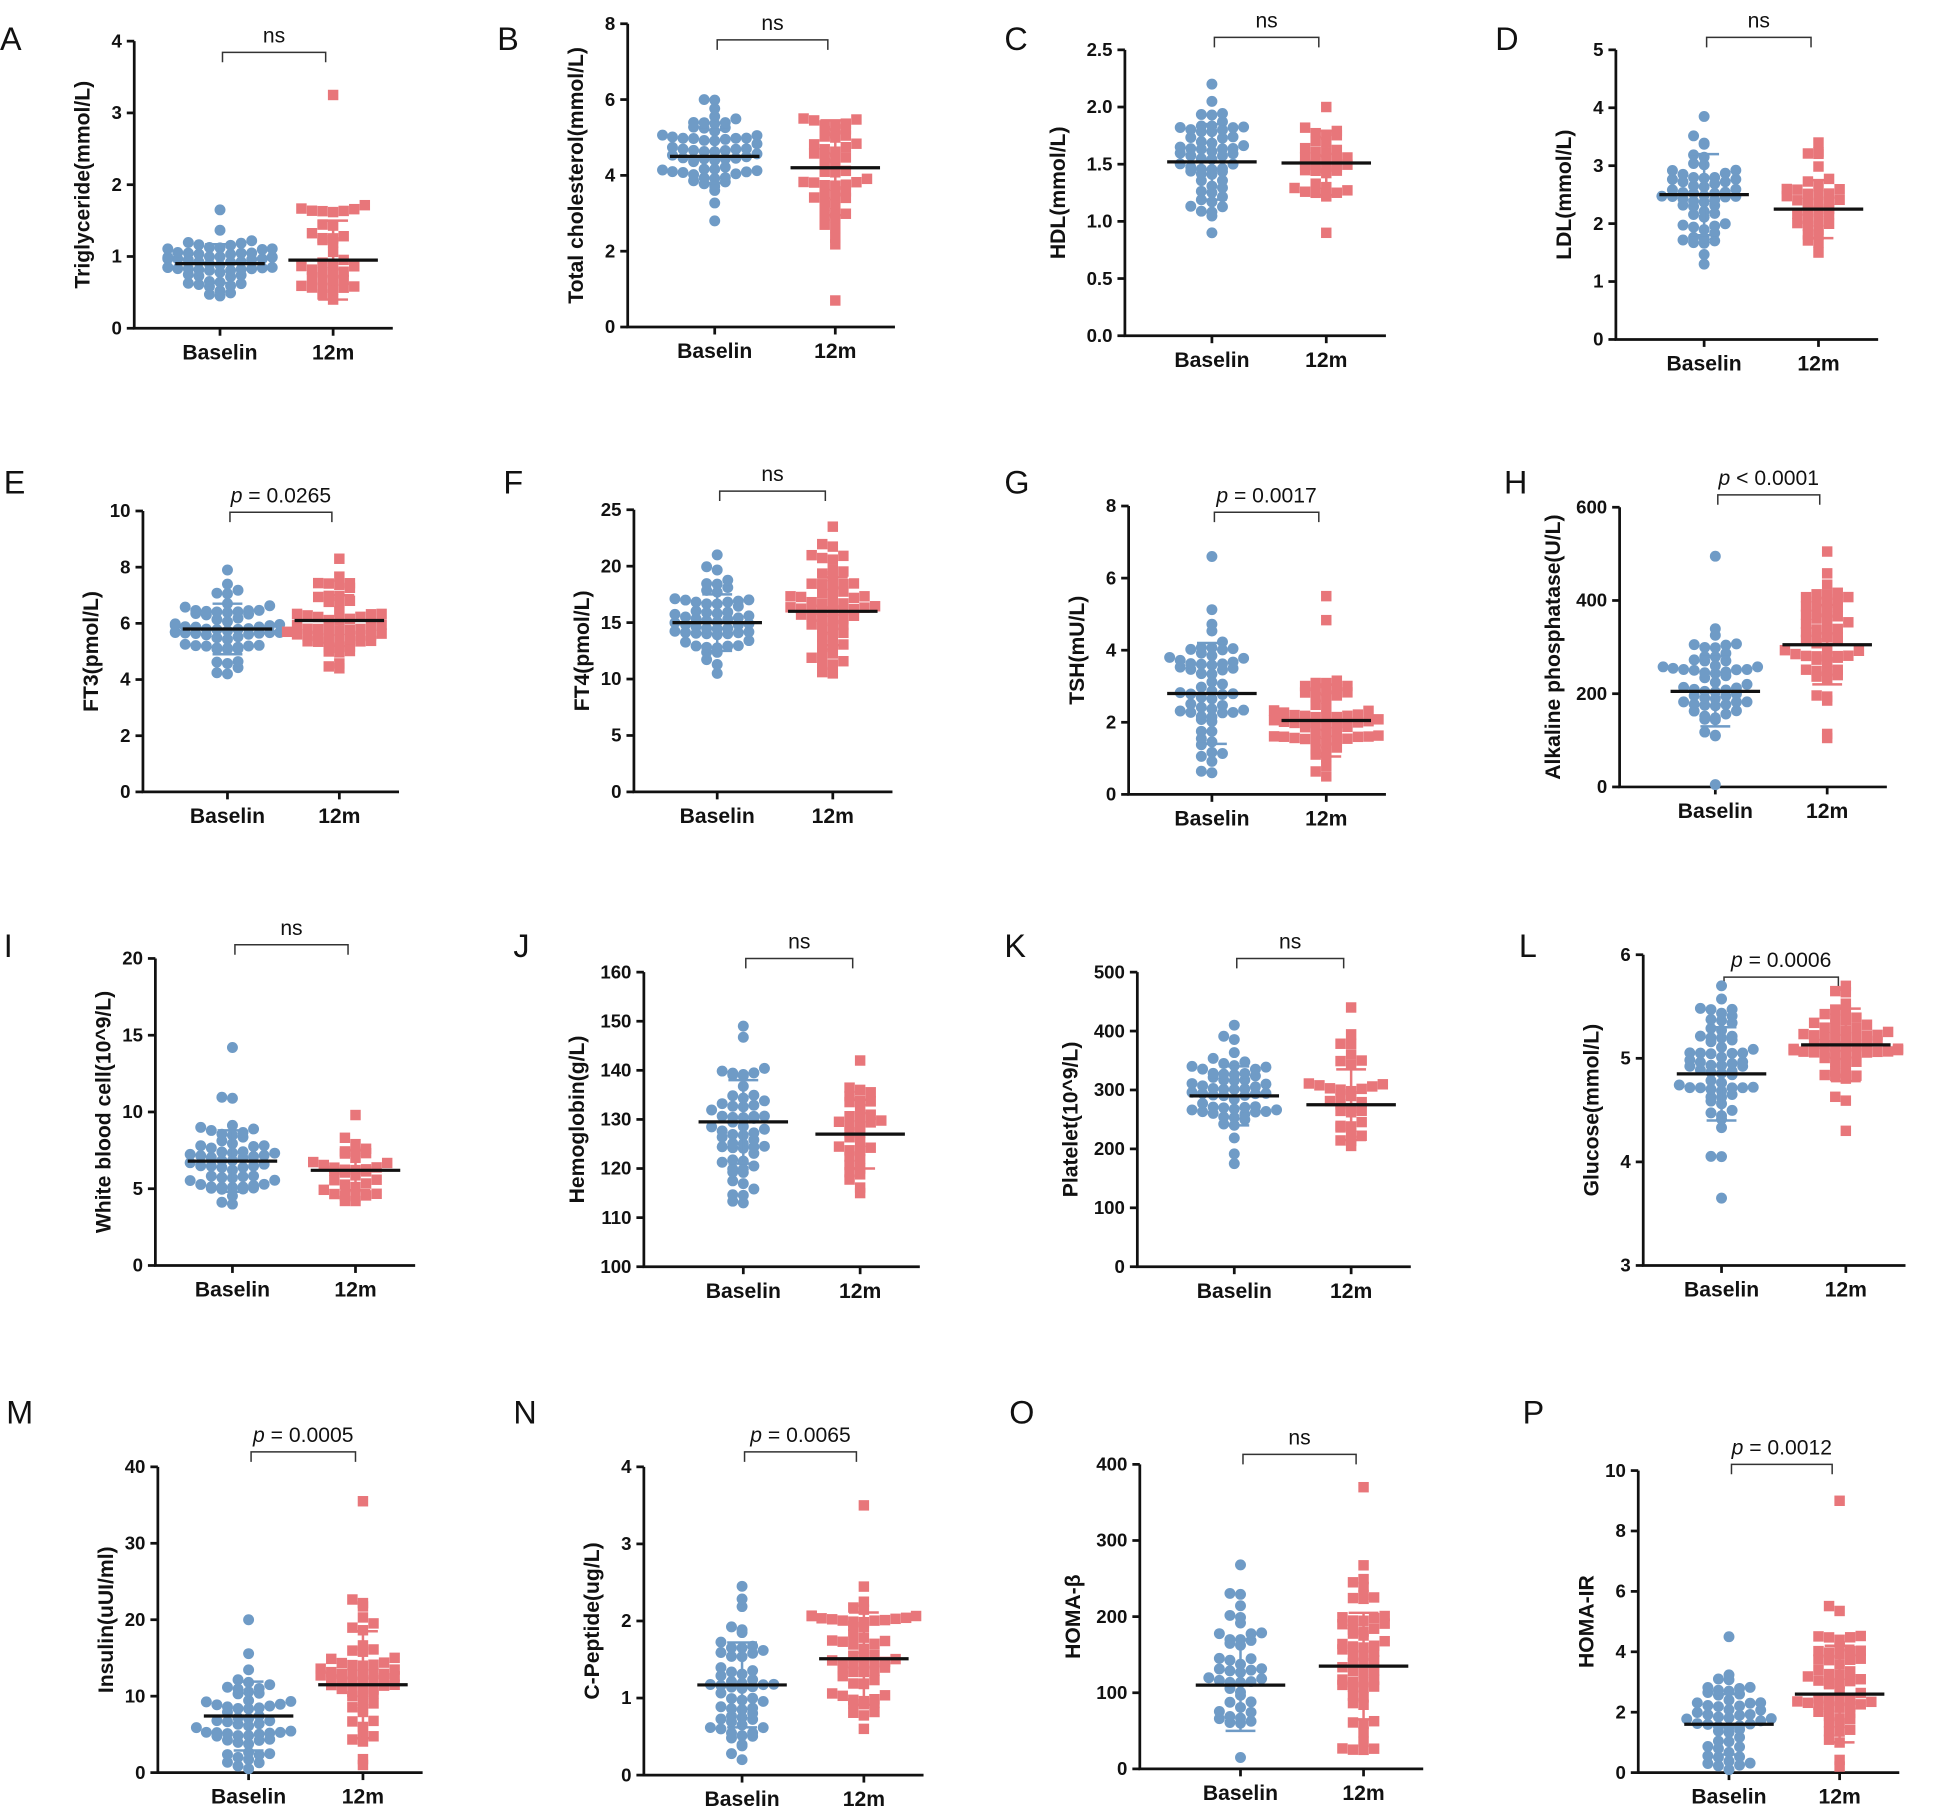 Image resolution: width=1949 pixels, height=1815 pixels. I want to click on significance-label: ns, so click(274, 35).